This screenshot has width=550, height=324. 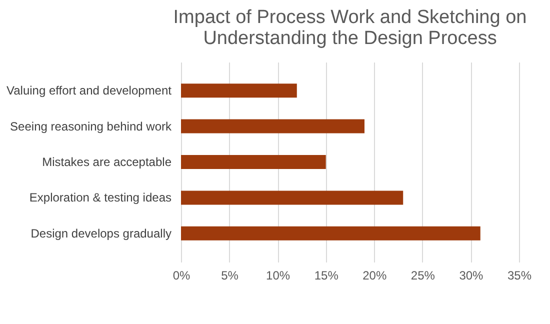 What do you see at coordinates (230, 275) in the screenshot?
I see `x-tick-label: 5%` at bounding box center [230, 275].